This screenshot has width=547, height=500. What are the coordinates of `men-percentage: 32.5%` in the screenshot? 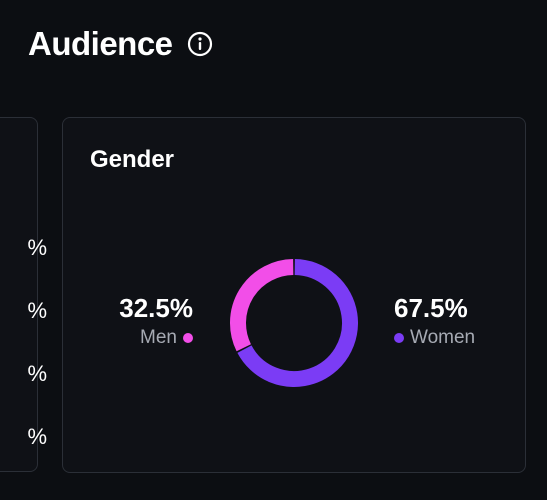 It's located at (156, 308).